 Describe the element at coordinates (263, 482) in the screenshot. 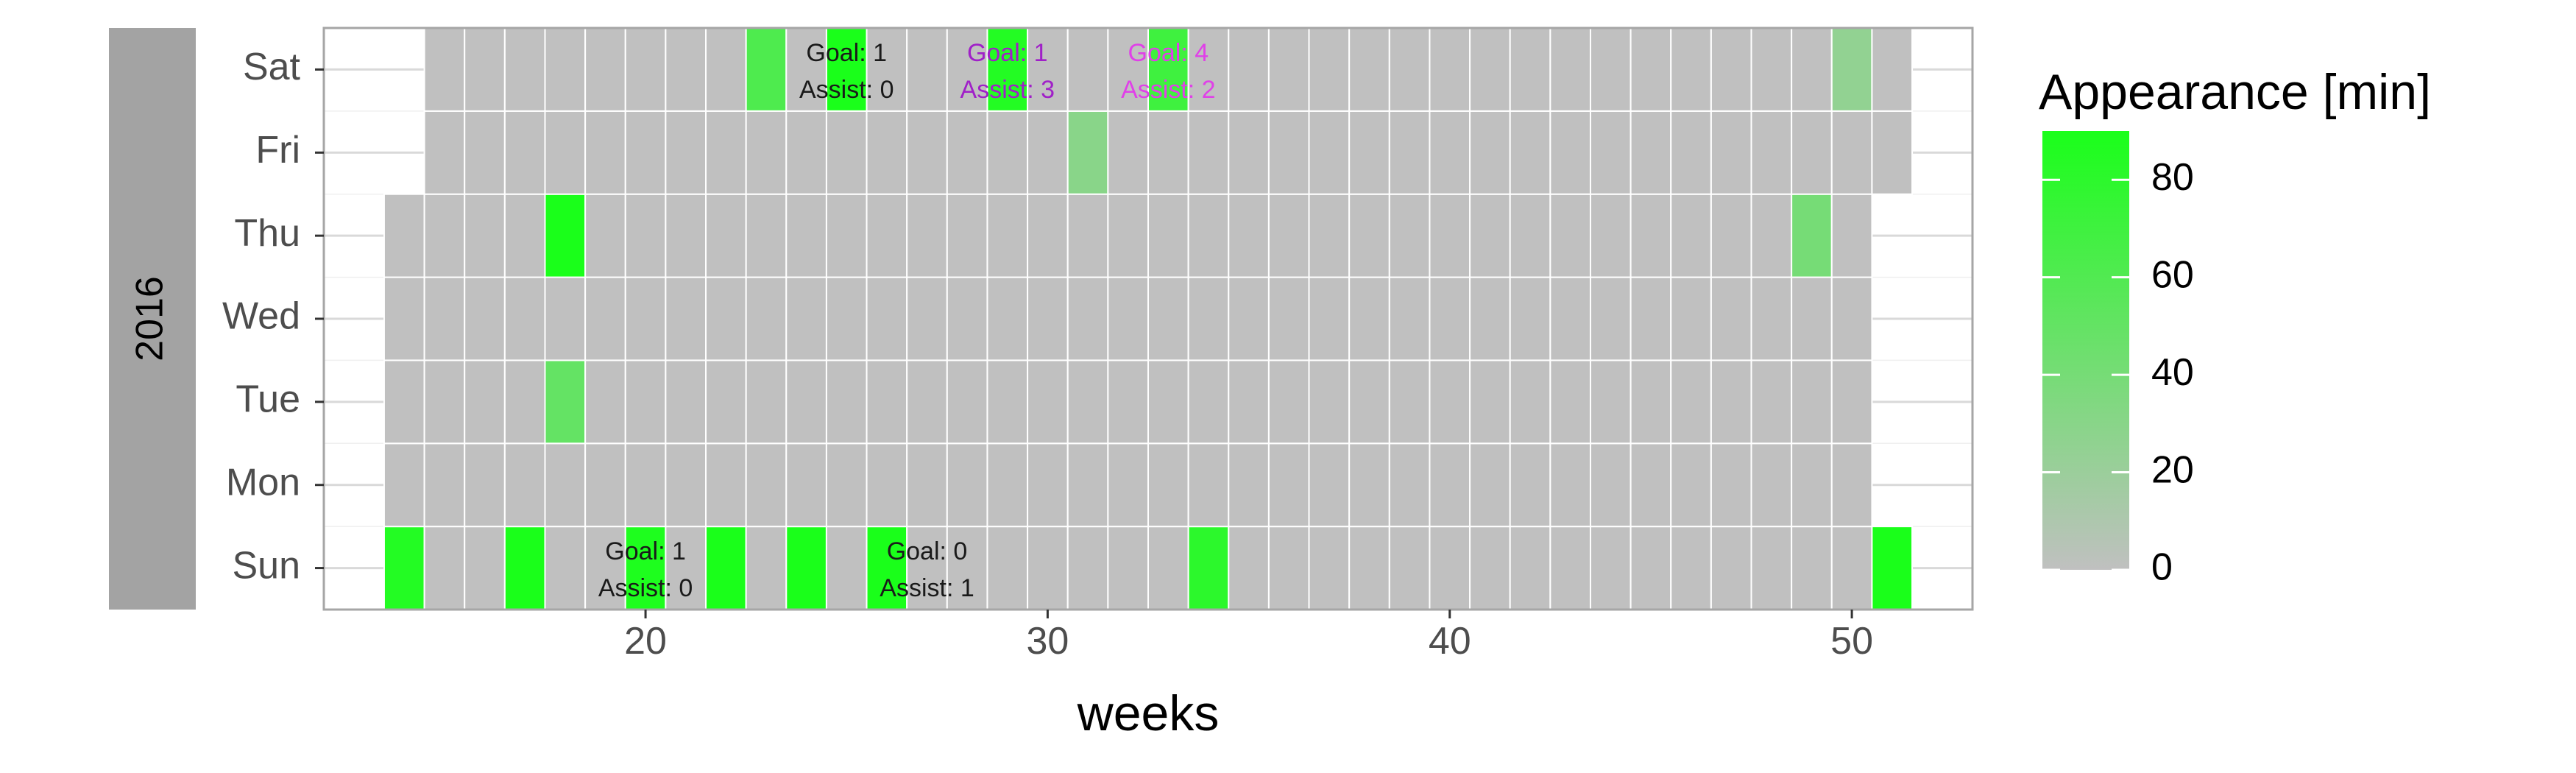

I see `y-tick-label: Mon` at that location.